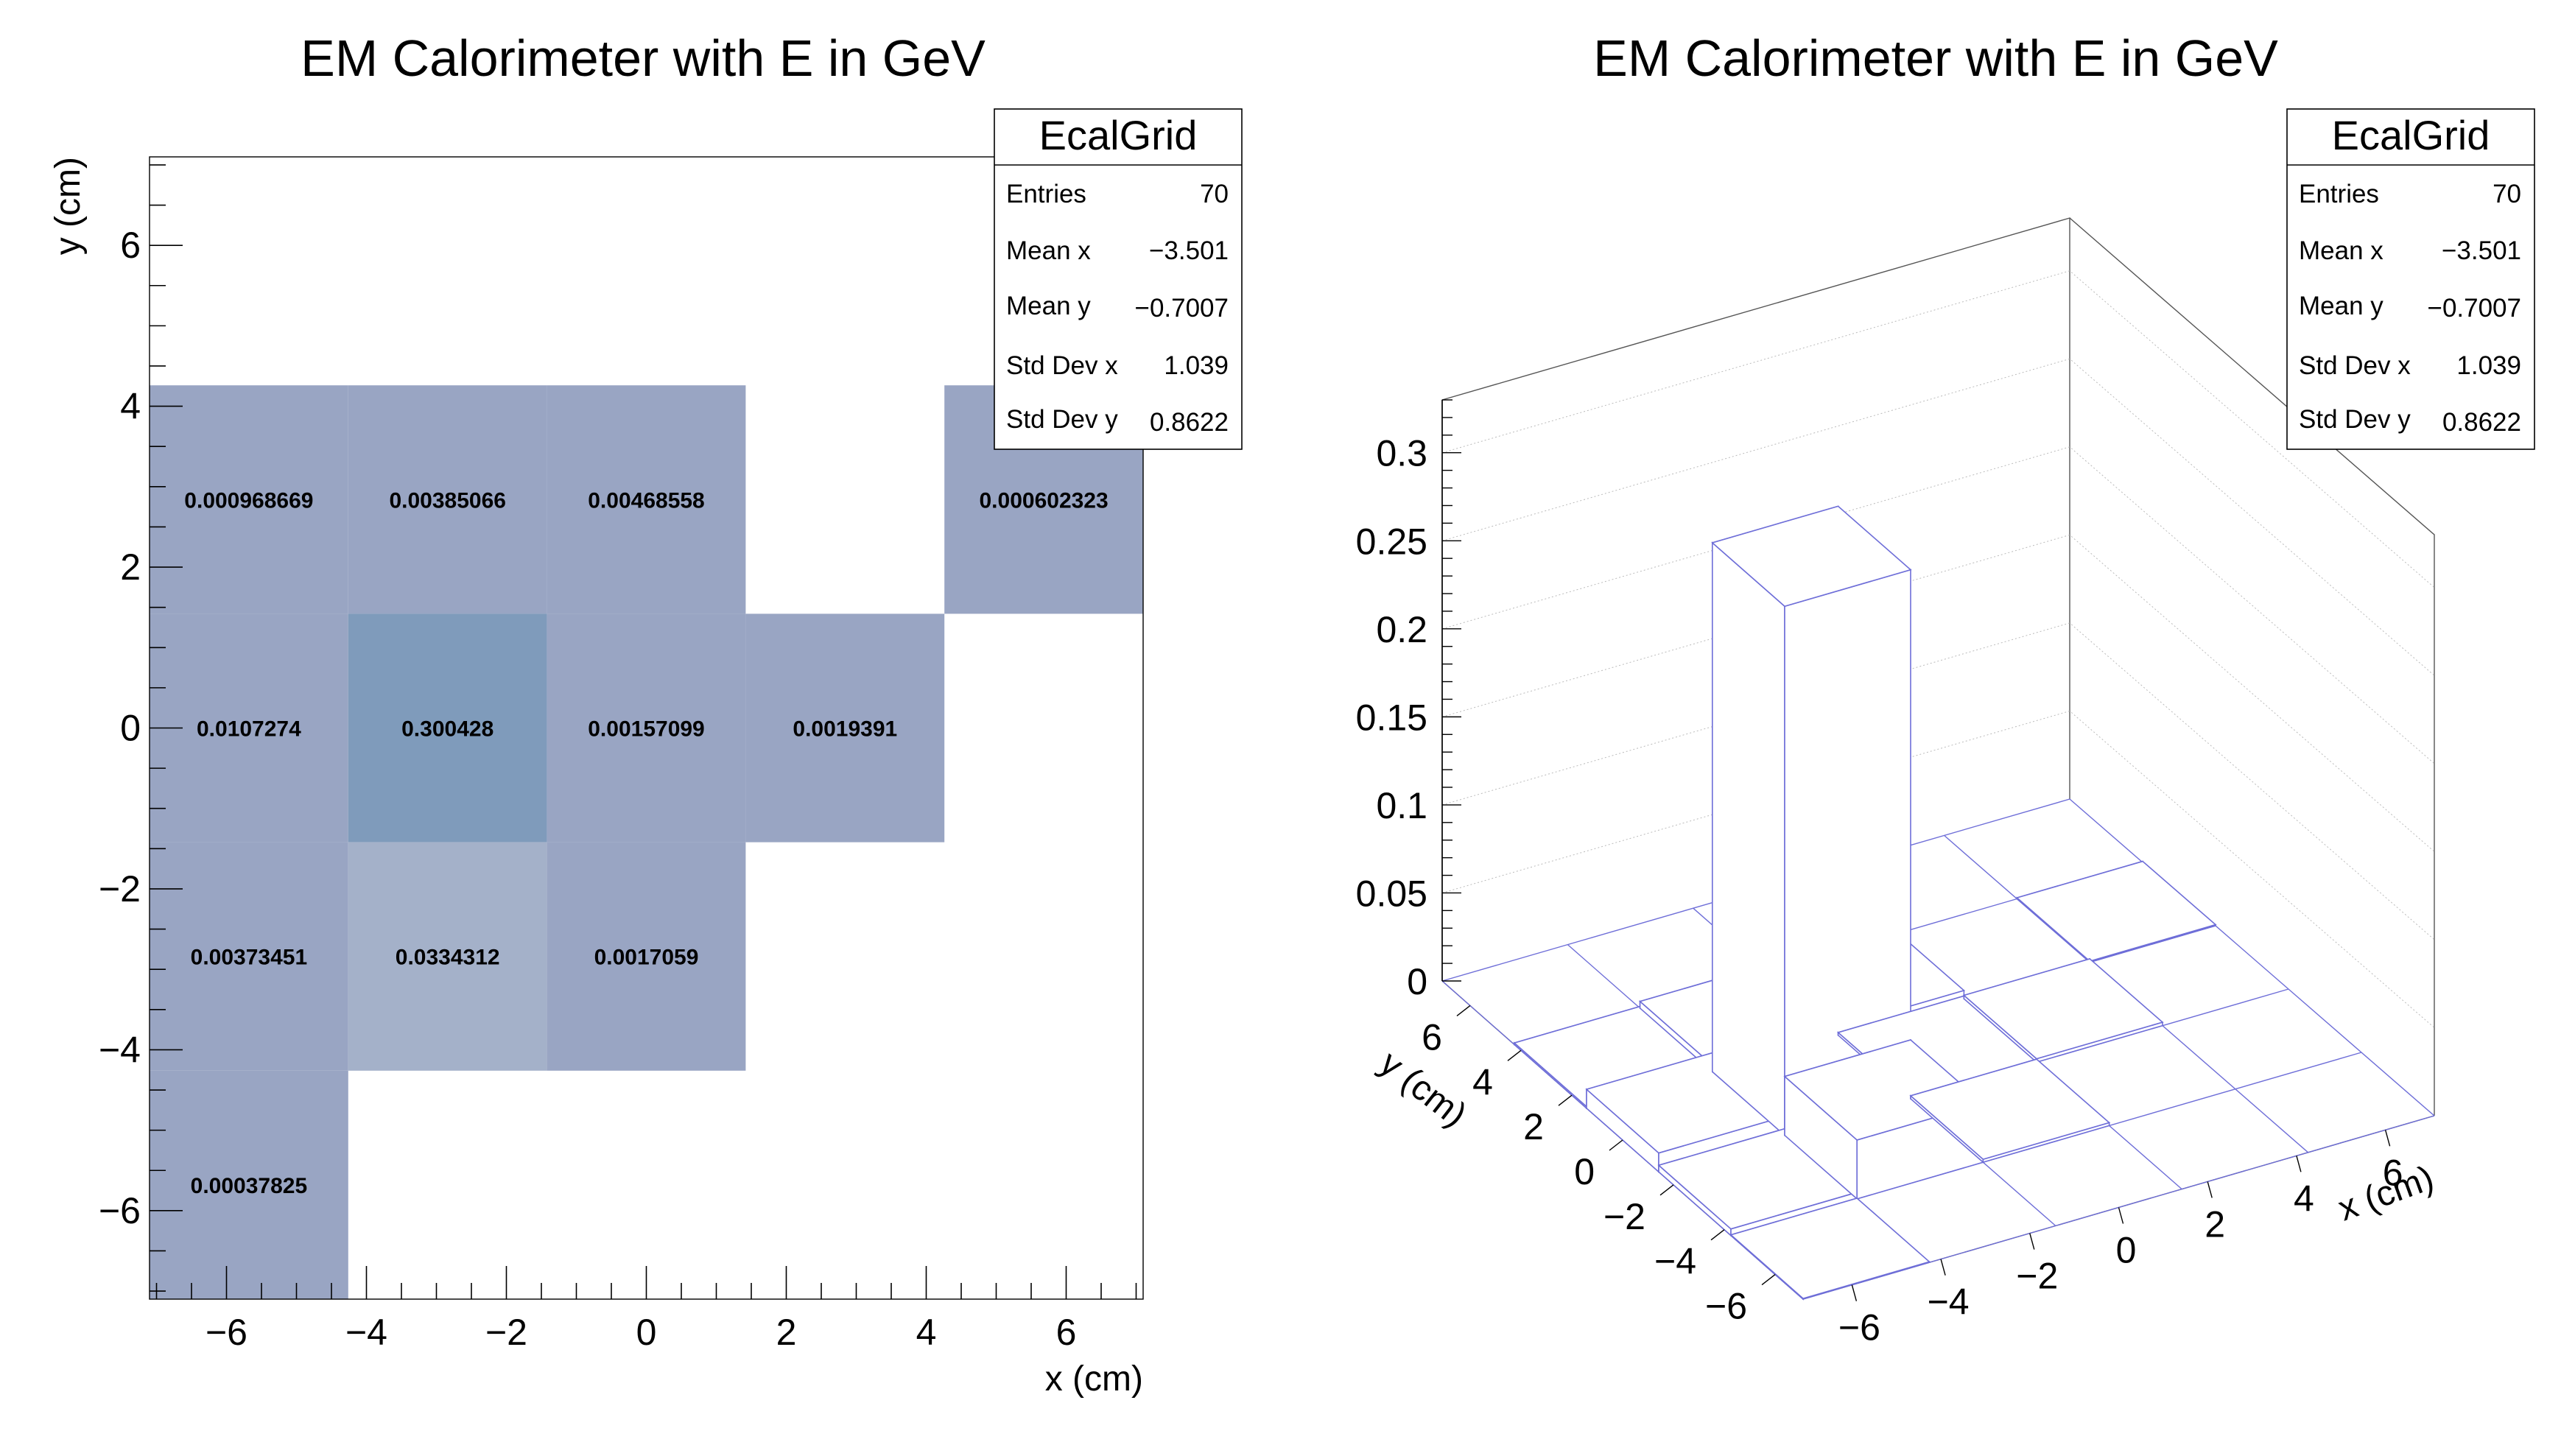 Image resolution: width=2575 pixels, height=1456 pixels. Describe the element at coordinates (1417, 982) in the screenshot. I see `z-tick-label: 0` at that location.